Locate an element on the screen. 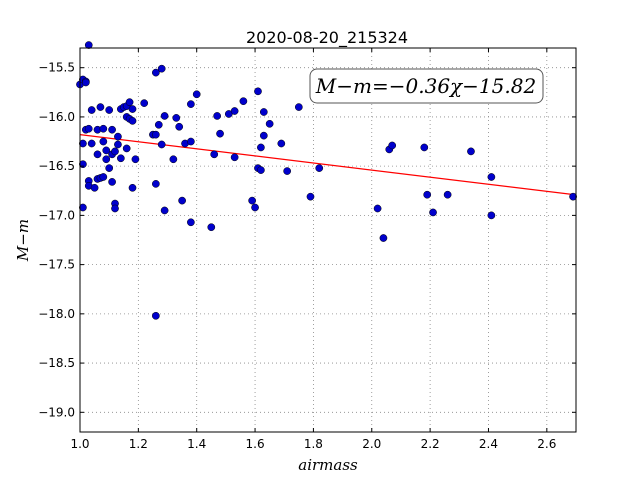 Image resolution: width=640 pixels, height=480 pixels. x-tick-label: 1.6 is located at coordinates (255, 444).